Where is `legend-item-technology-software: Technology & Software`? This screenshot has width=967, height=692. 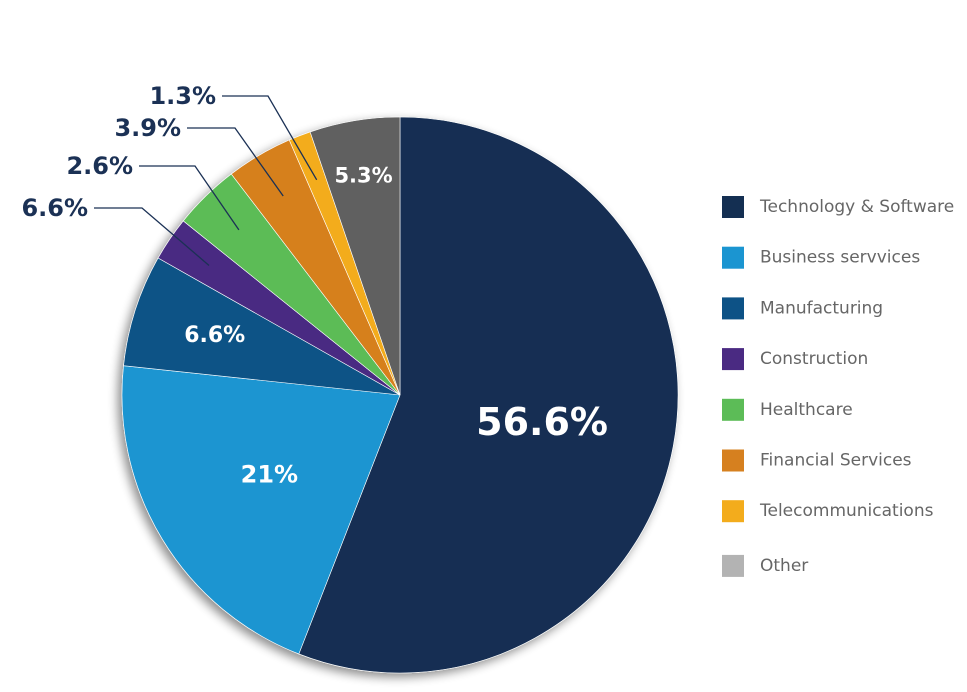 legend-item-technology-software: Technology & Software is located at coordinates (838, 207).